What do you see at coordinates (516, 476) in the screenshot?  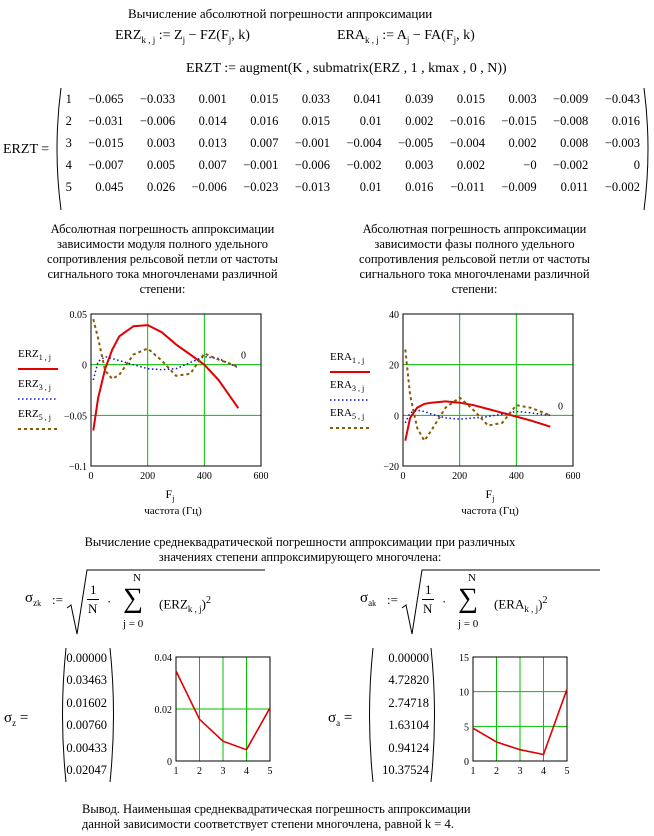 I see `x-tick-label: 400` at bounding box center [516, 476].